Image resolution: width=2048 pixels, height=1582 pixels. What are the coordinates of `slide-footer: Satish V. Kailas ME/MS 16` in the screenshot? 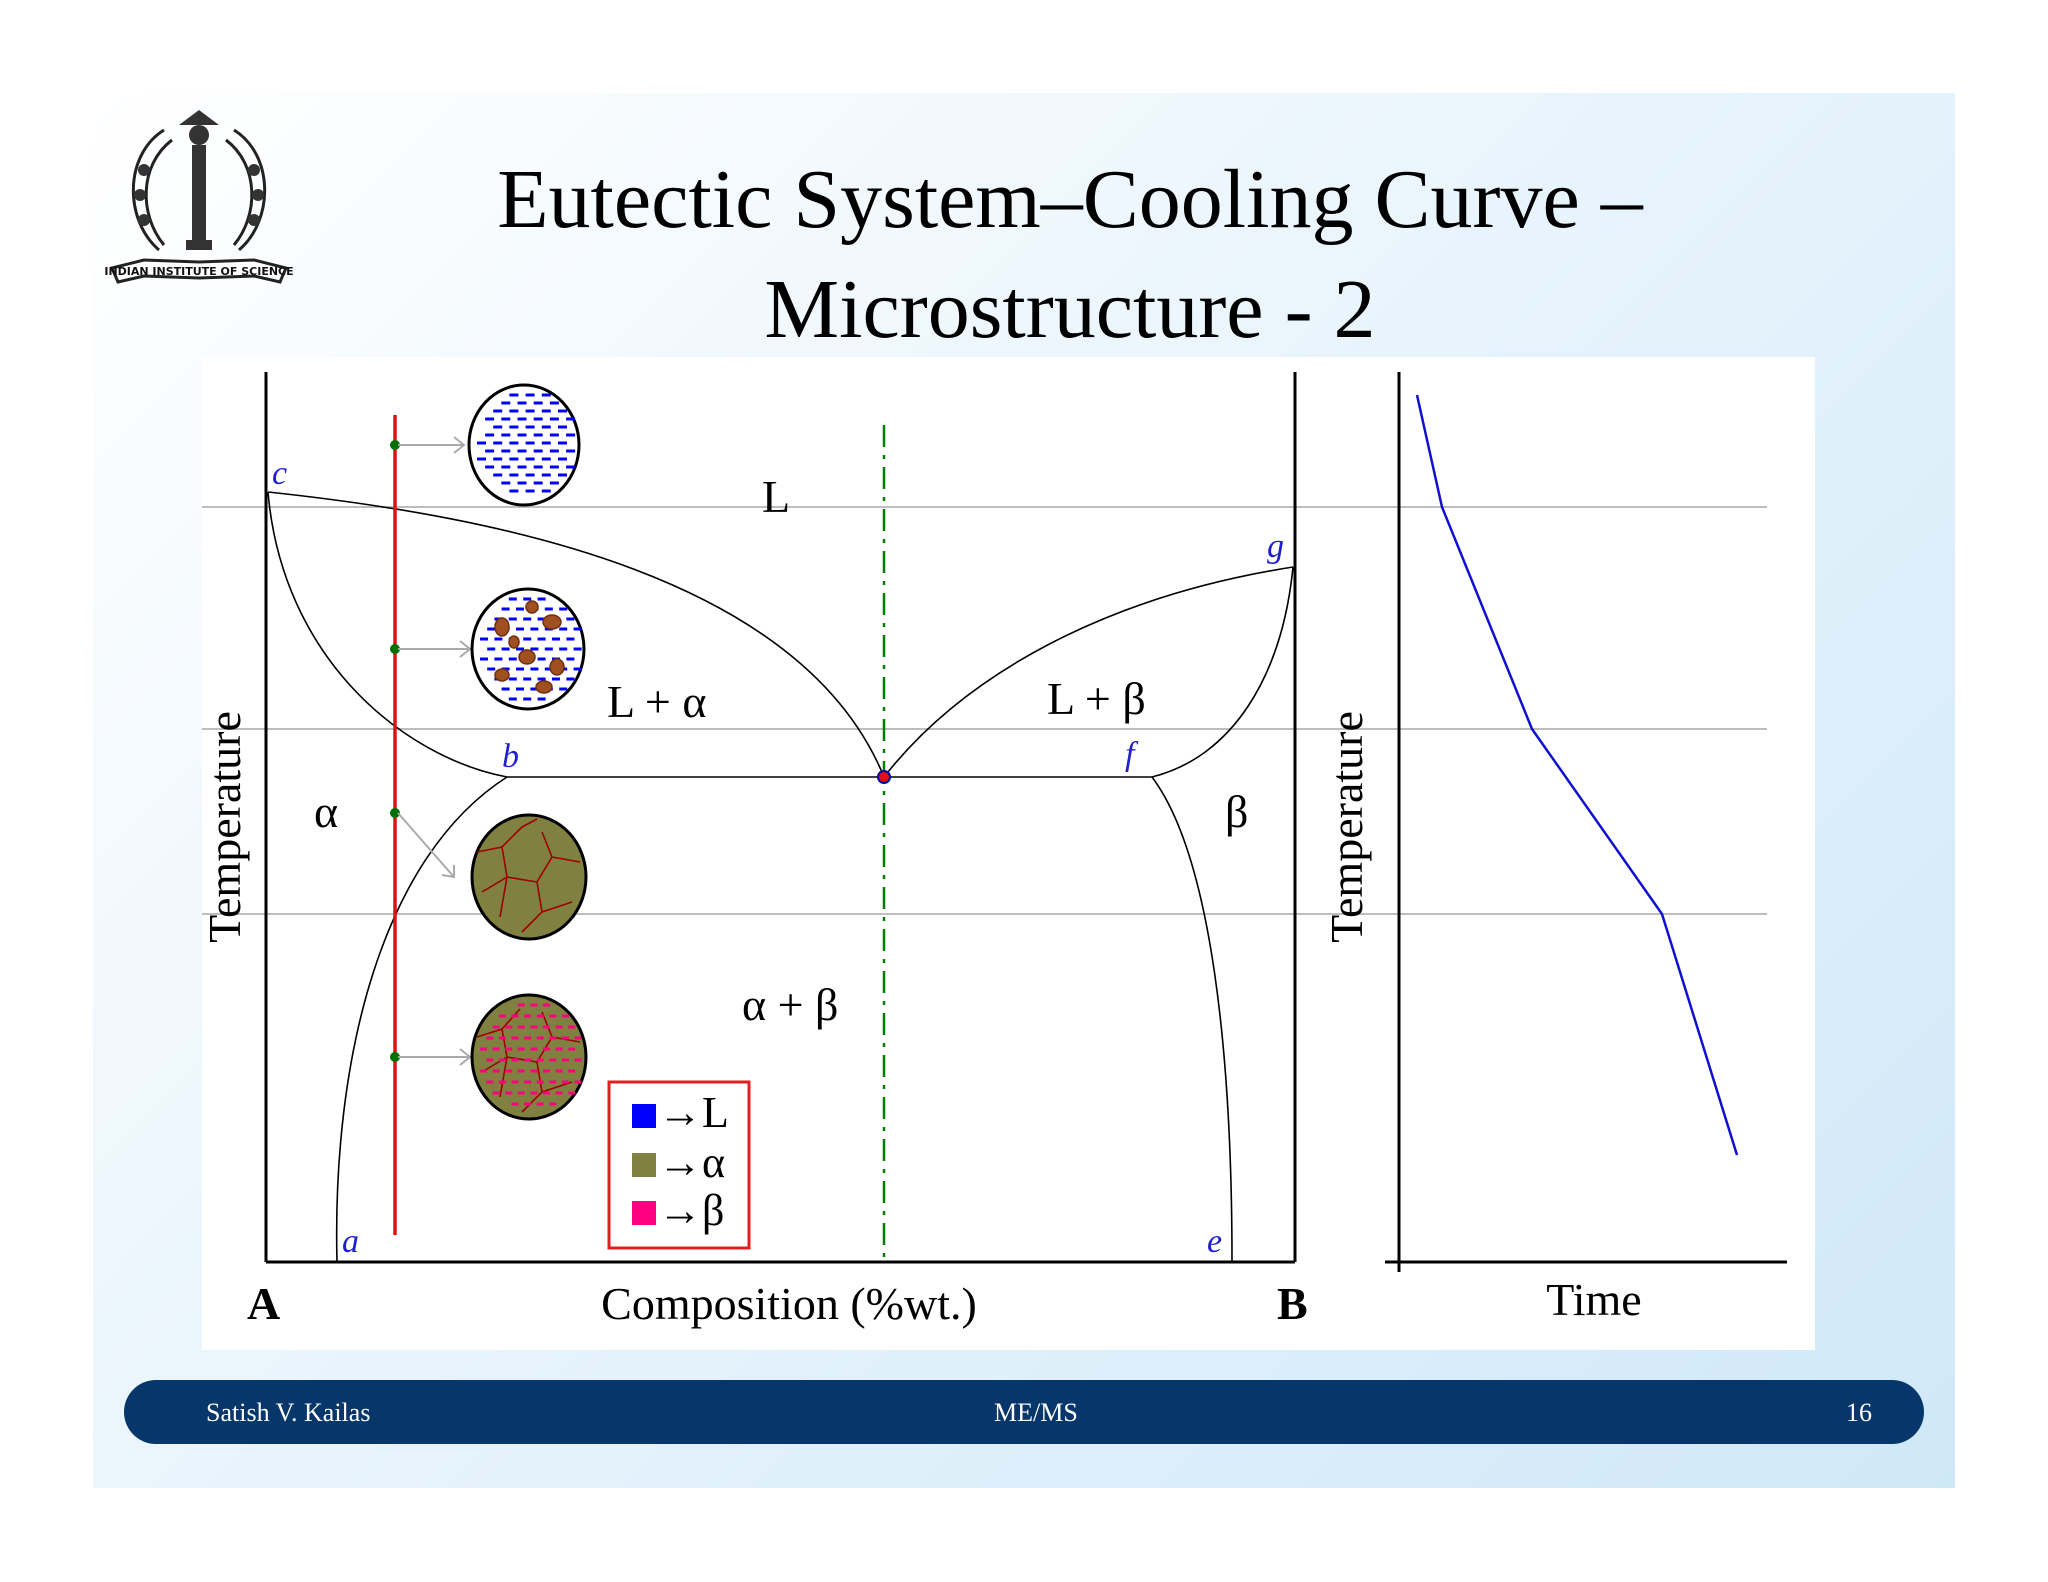 It's located at (1024, 1412).